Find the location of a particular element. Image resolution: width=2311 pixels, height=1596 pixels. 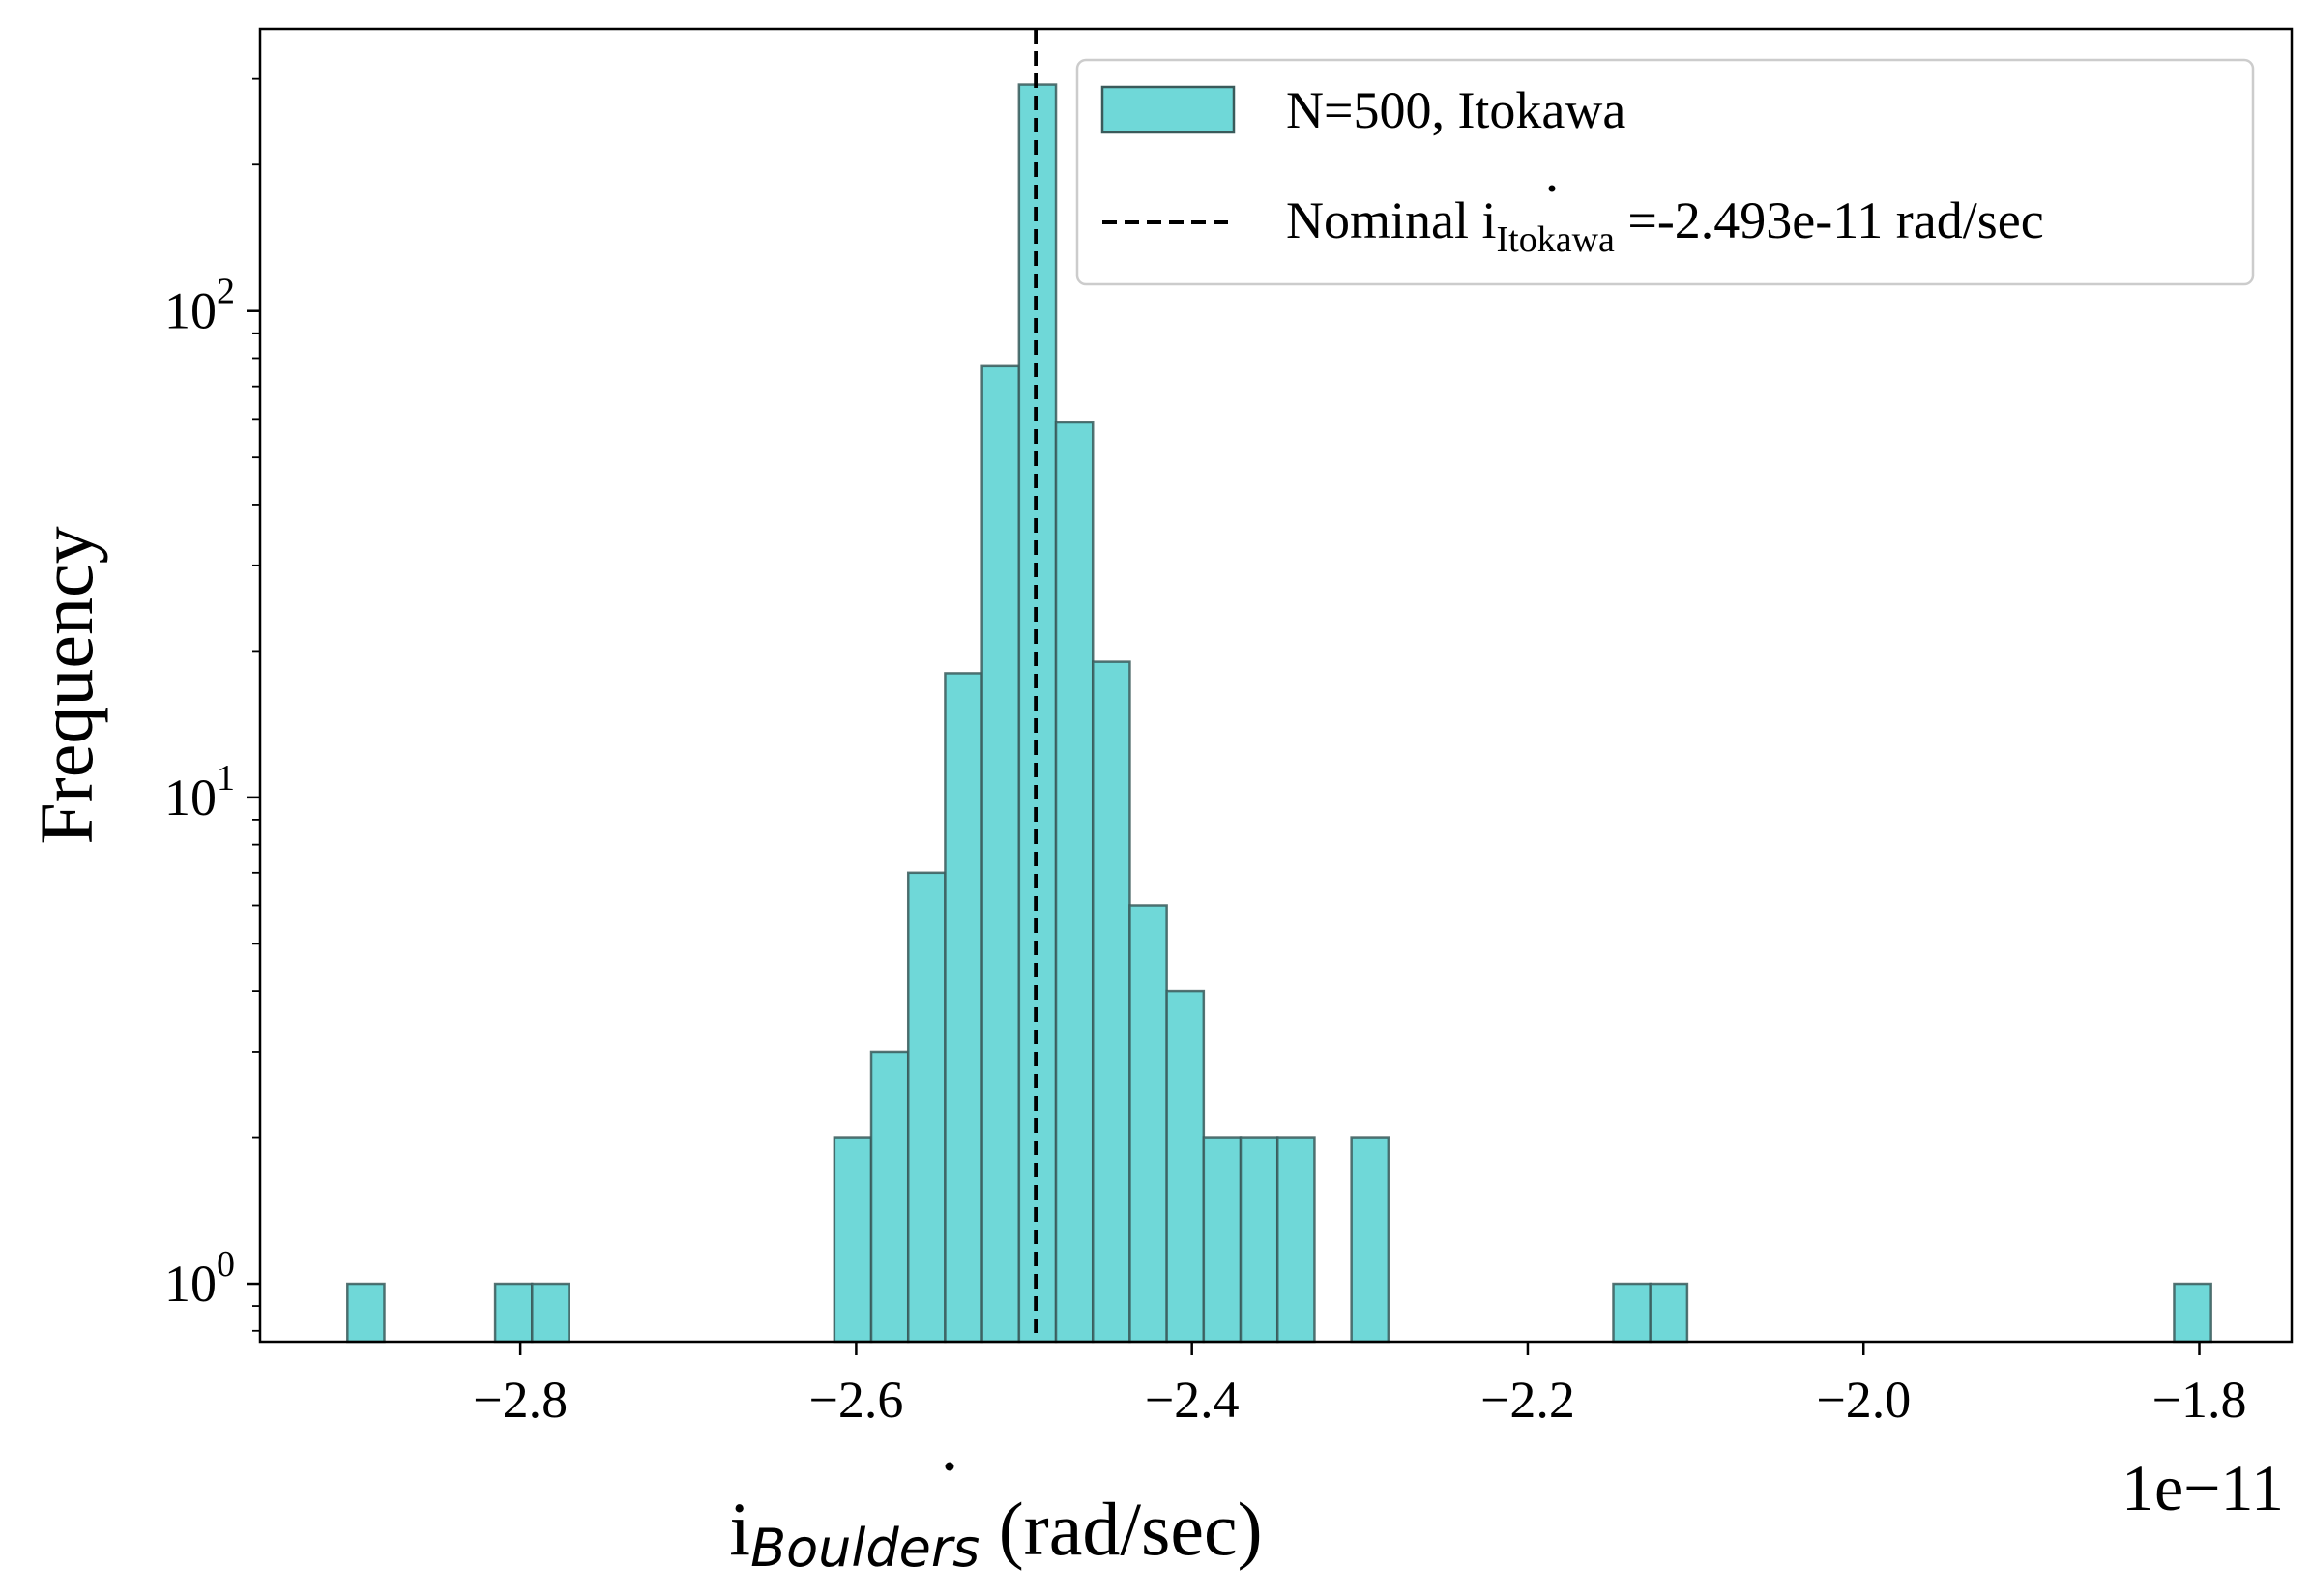

x-tick-label: −2.6 is located at coordinates (856, 1400).